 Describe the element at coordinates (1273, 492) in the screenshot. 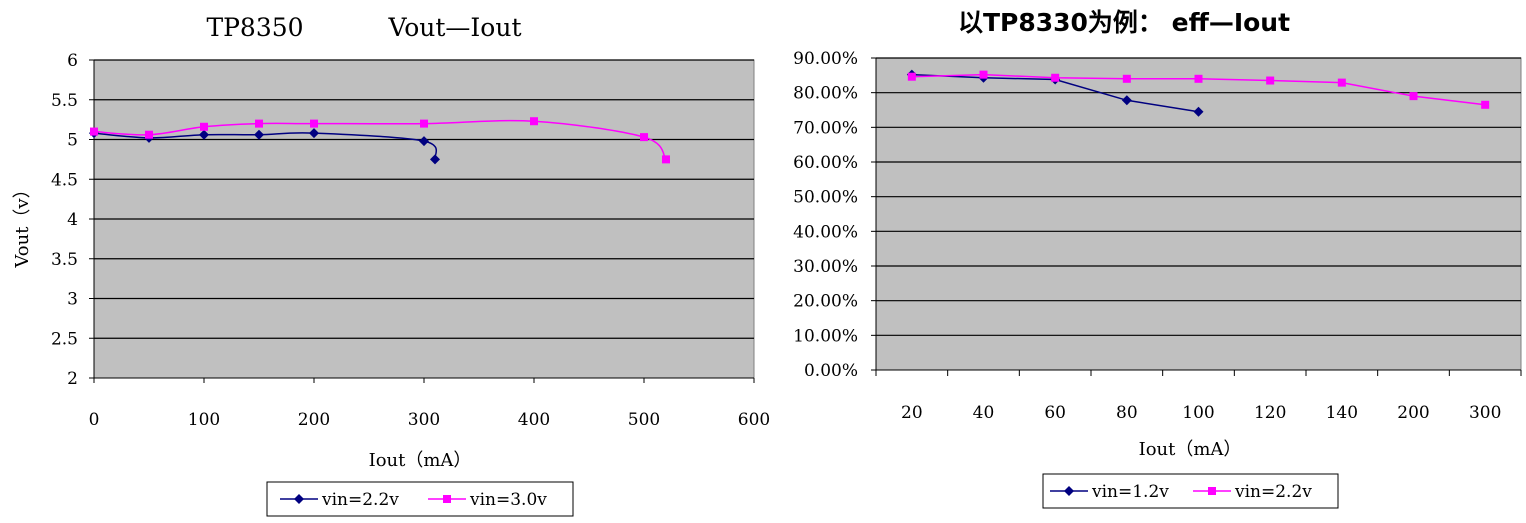

I see `legend-label-series-2: vin=2.2v` at that location.